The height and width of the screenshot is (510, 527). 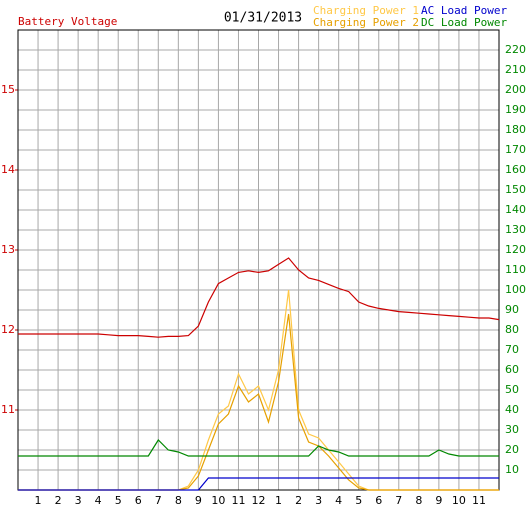 What do you see at coordinates (8, 249) in the screenshot?
I see `y-tick-label: 13` at bounding box center [8, 249].